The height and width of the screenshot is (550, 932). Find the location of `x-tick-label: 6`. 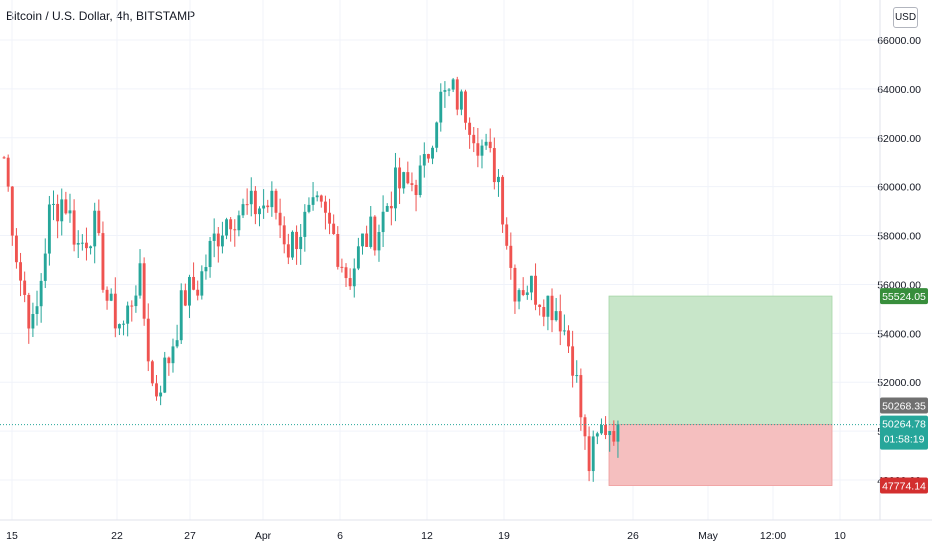

x-tick-label: 6 is located at coordinates (340, 536).